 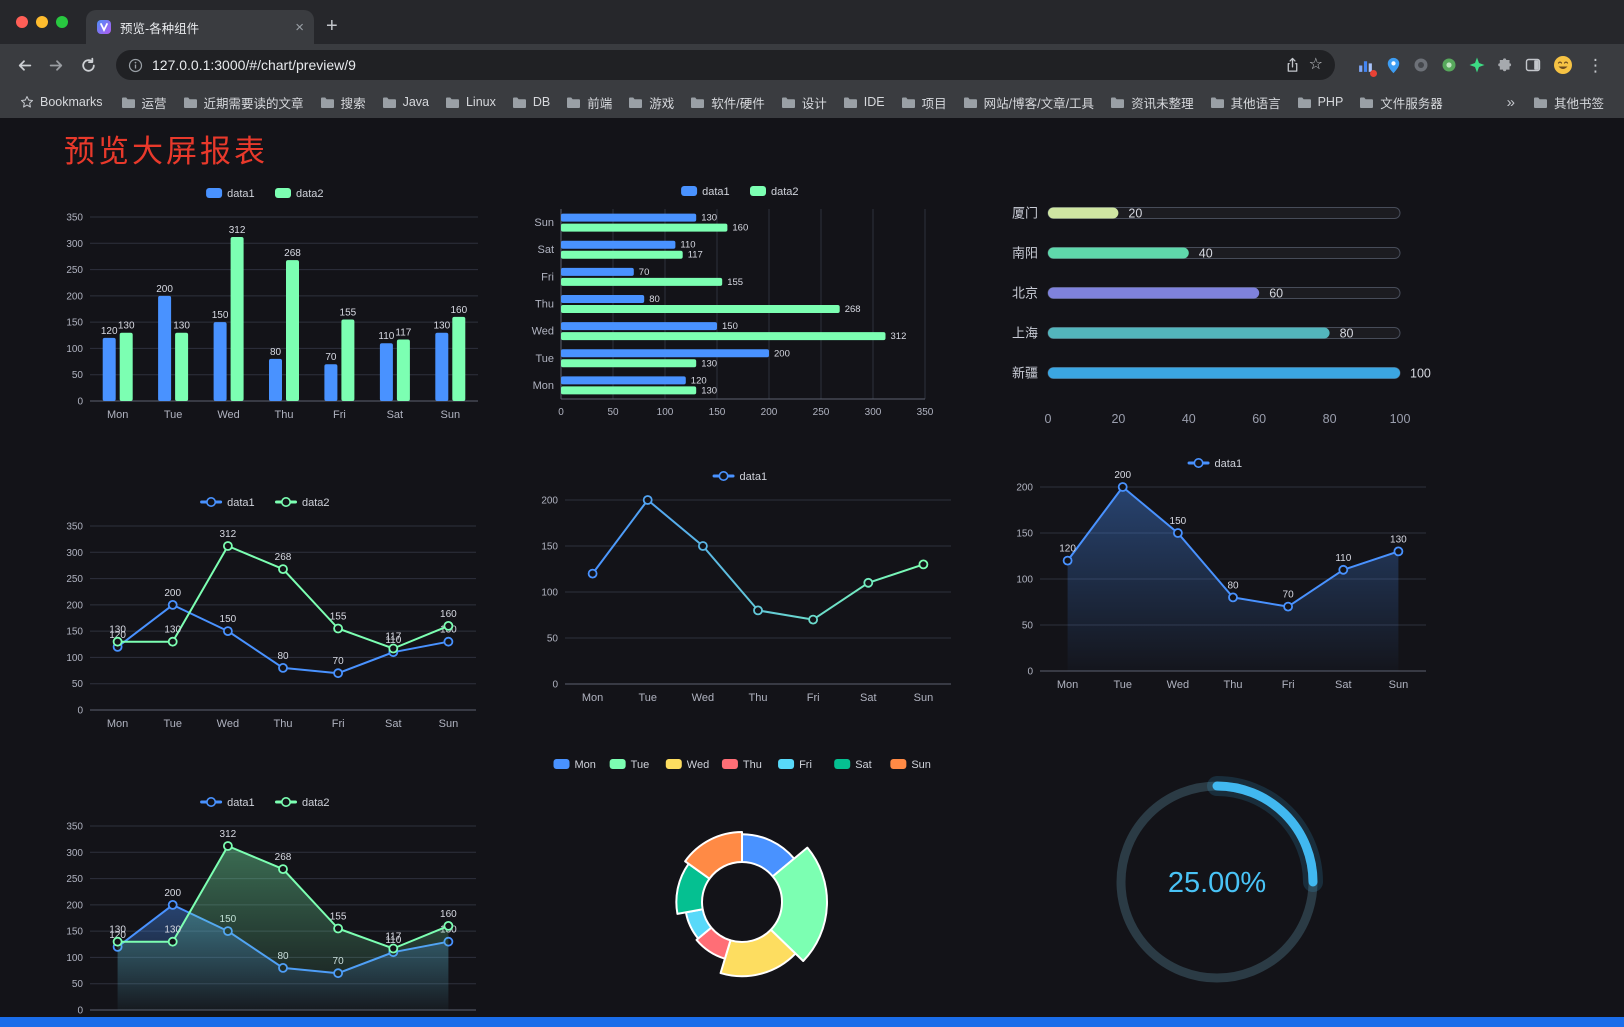 What do you see at coordinates (589, 102) in the screenshot?
I see `bookmark-folder-item: 前端` at bounding box center [589, 102].